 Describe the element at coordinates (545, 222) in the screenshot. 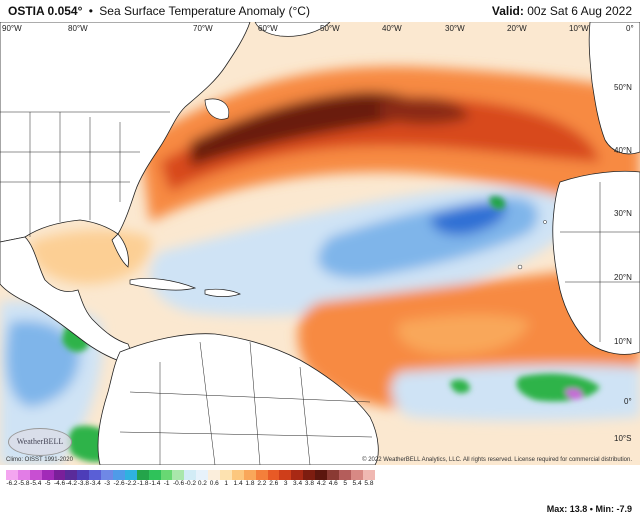

I see `canary-islands` at that location.